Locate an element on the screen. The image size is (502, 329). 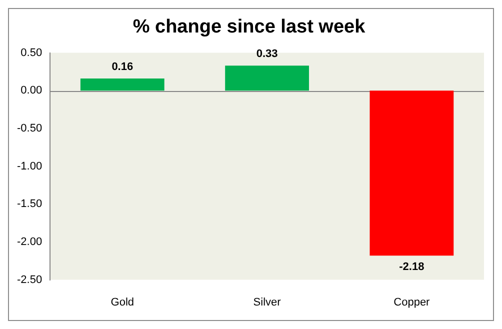
y-tick-label: -1.50 is located at coordinates (29, 204).